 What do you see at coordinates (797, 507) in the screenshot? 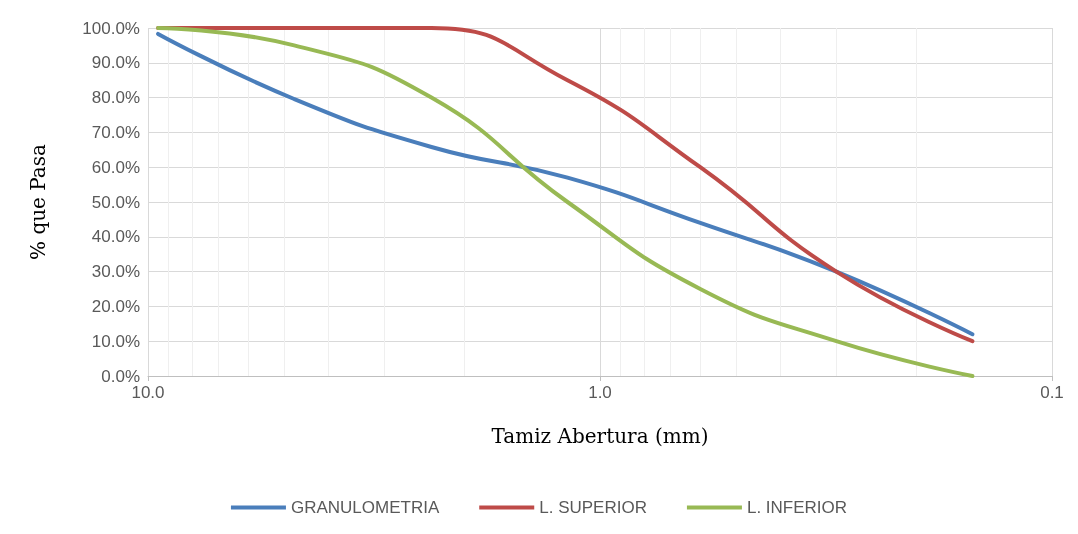
I see `legend-label: L. INFERIOR` at bounding box center [797, 507].